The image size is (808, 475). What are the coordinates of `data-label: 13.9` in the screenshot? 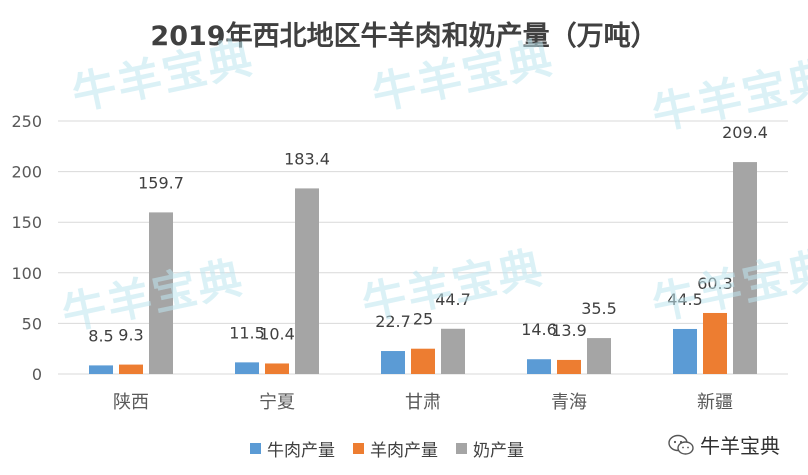 It's located at (569, 330).